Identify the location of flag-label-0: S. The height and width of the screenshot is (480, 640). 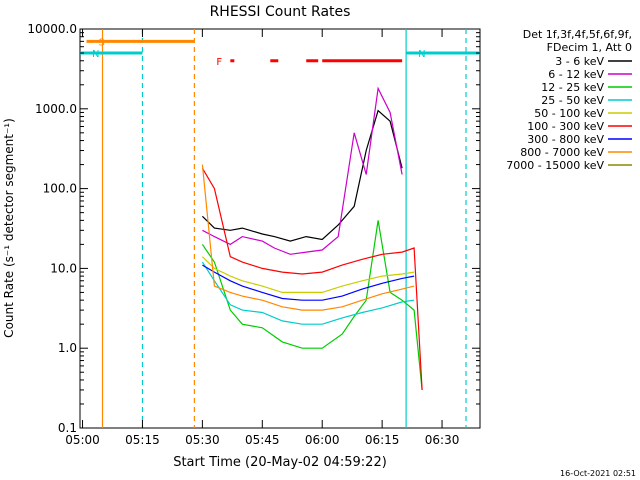
(102, 42).